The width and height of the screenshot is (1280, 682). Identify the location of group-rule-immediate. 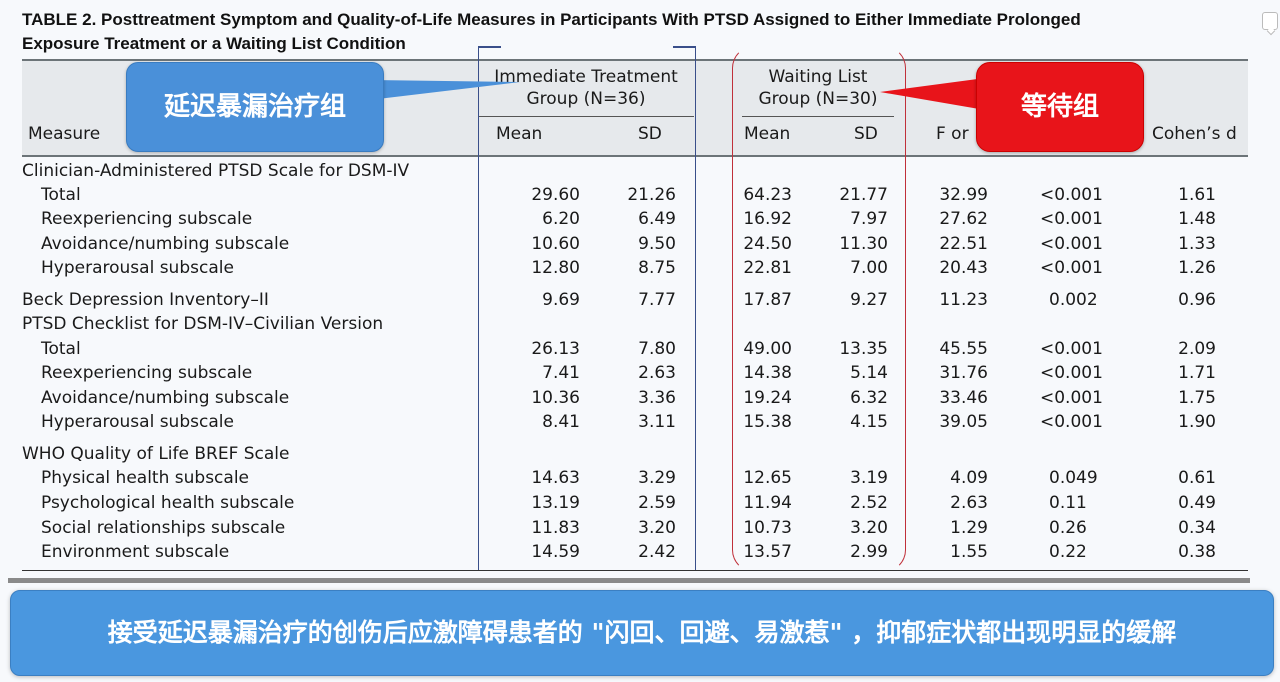
(586, 116).